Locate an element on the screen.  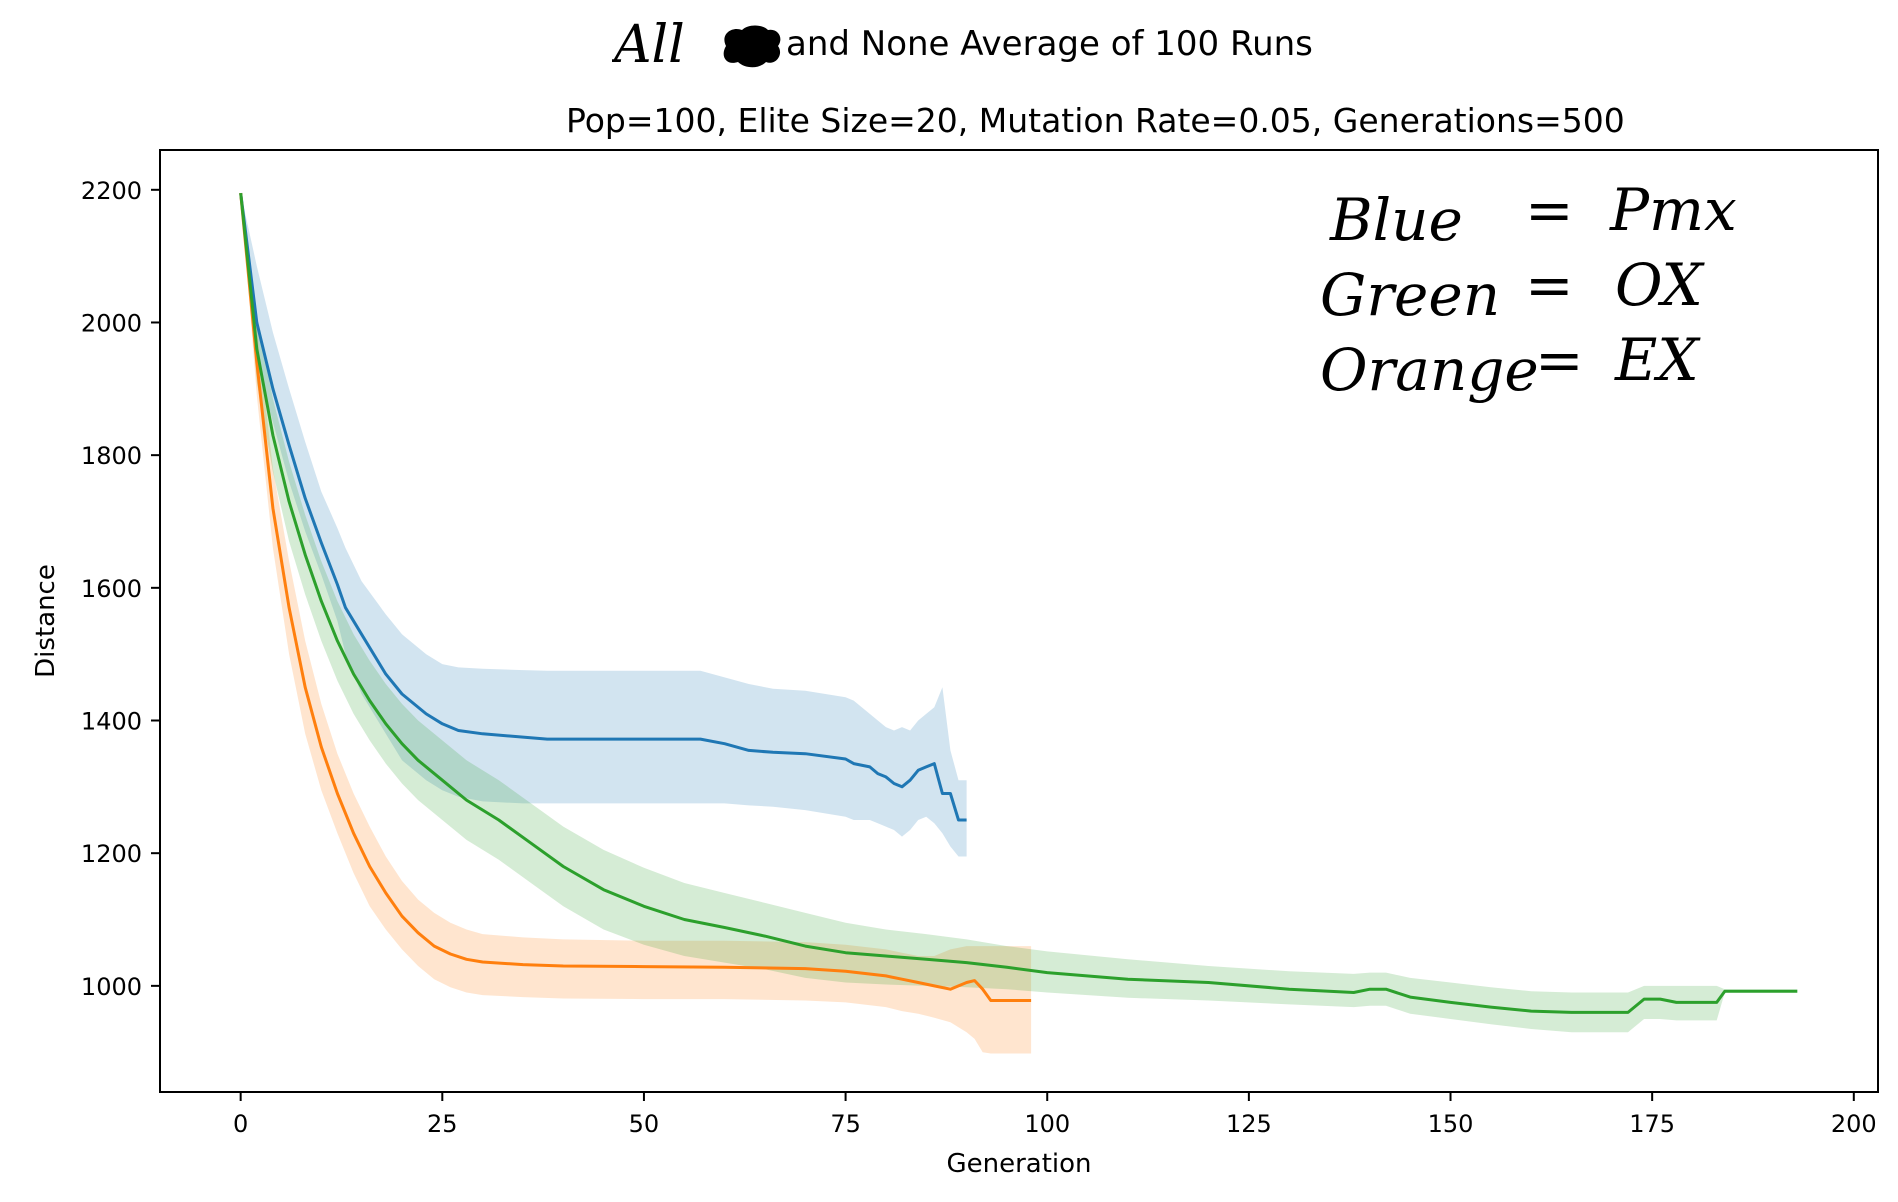
y-tick-label: 2200 is located at coordinates (111, 191).